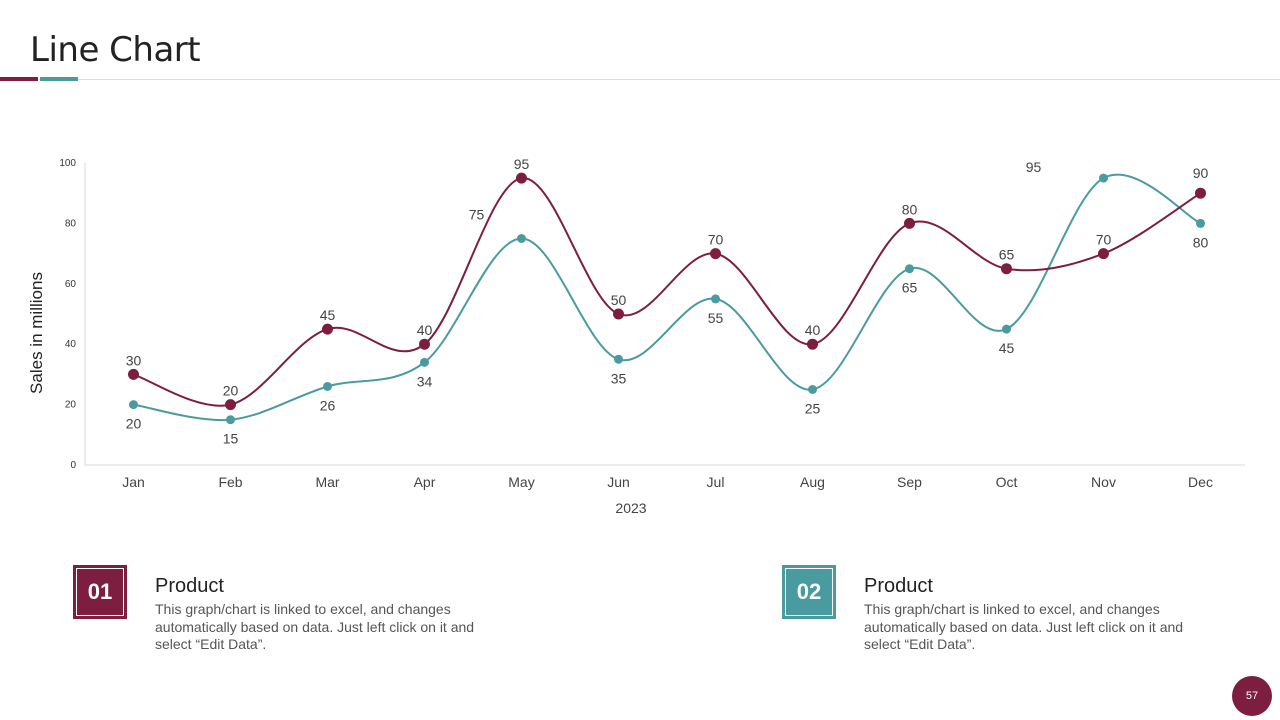 Image resolution: width=1280 pixels, height=720 pixels. Describe the element at coordinates (115, 50) in the screenshot. I see `slide-title: Line Chart` at that location.